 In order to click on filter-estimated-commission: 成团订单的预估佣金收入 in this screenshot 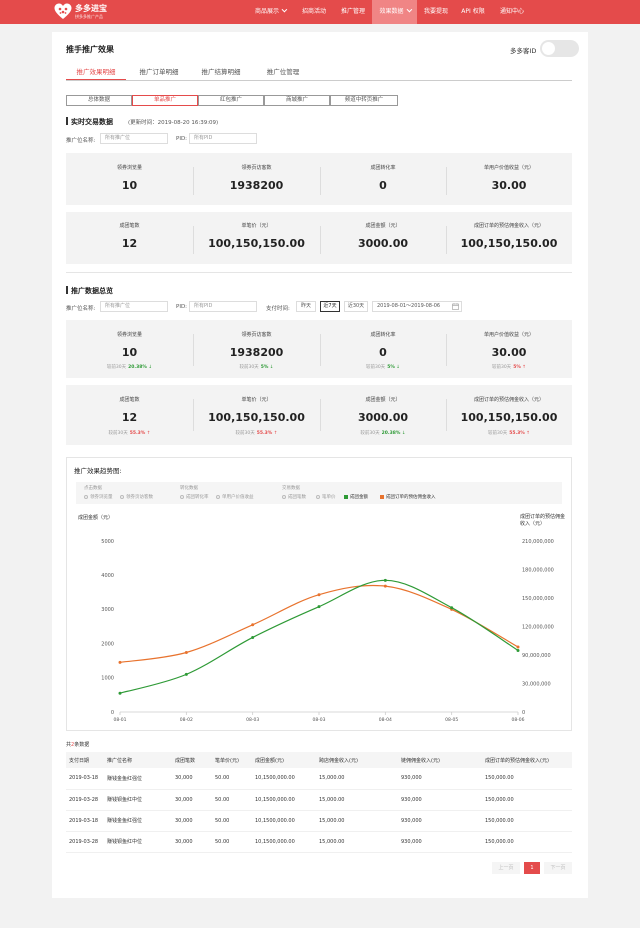, I will do `click(408, 497)`.